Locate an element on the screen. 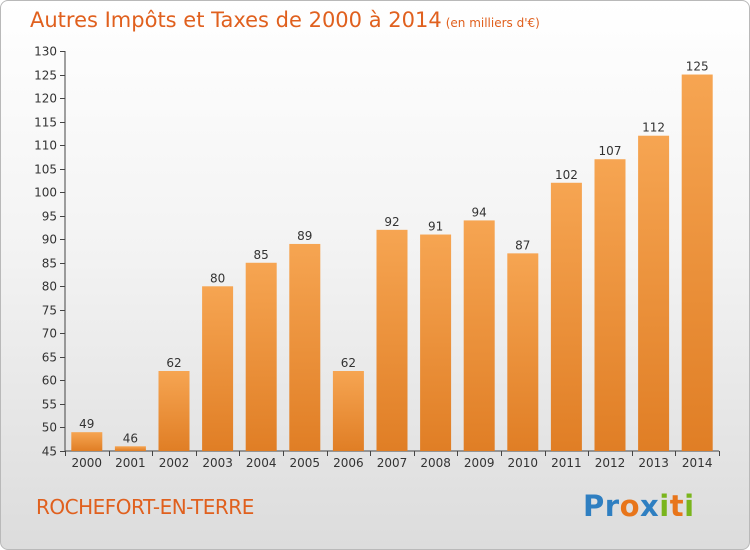  y-tick-label: 110 is located at coordinates (45, 146).